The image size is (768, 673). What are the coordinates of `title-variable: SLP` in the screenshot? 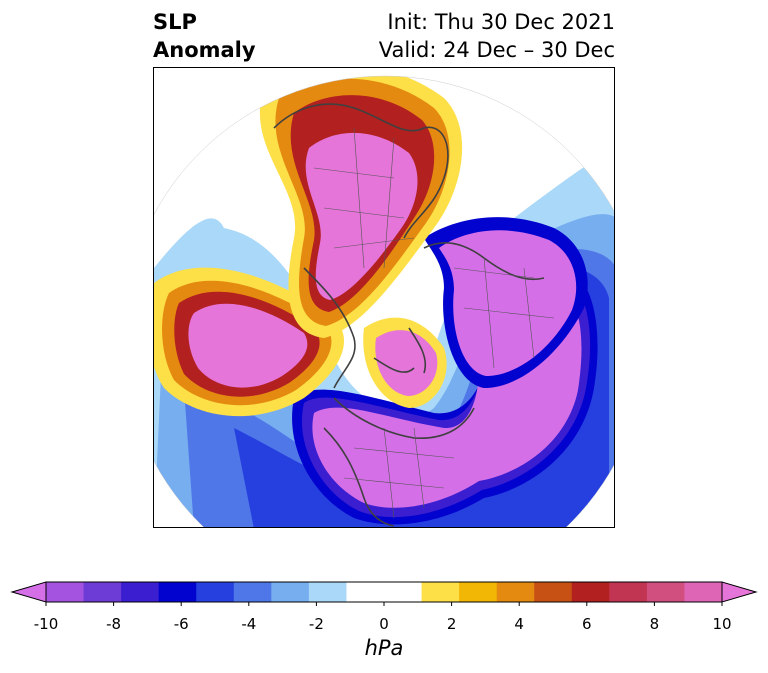 It's located at (175, 22).